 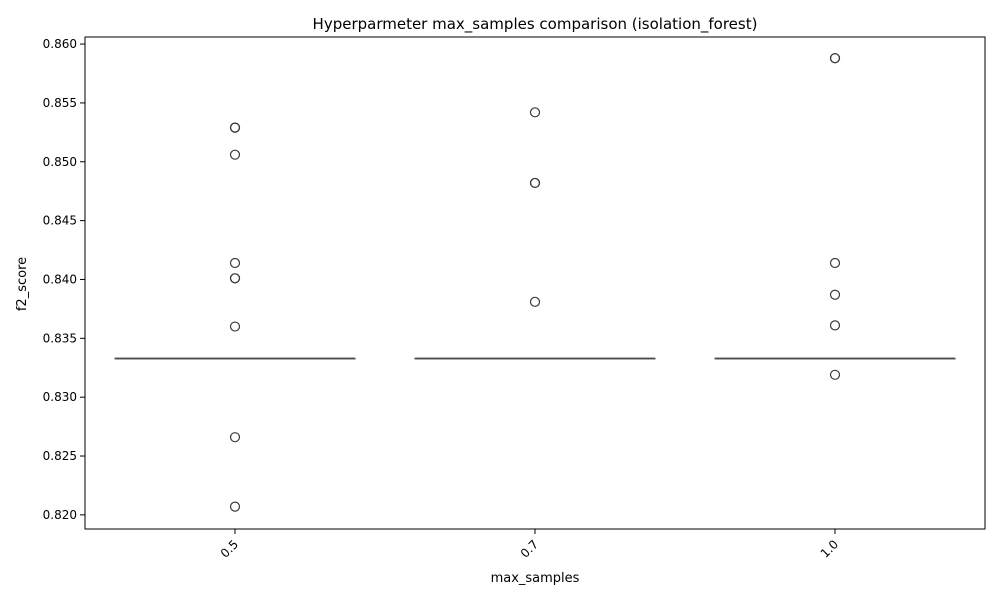 What do you see at coordinates (829, 548) in the screenshot?
I see `x-tick-label: 1.0` at bounding box center [829, 548].